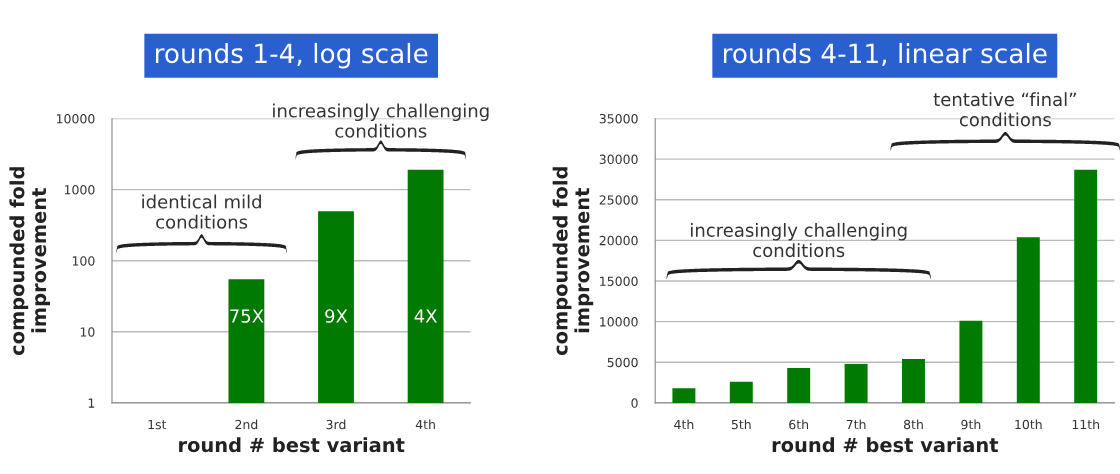 This screenshot has width=1120, height=474. I want to click on x-tick-label: 2nd, so click(246, 424).